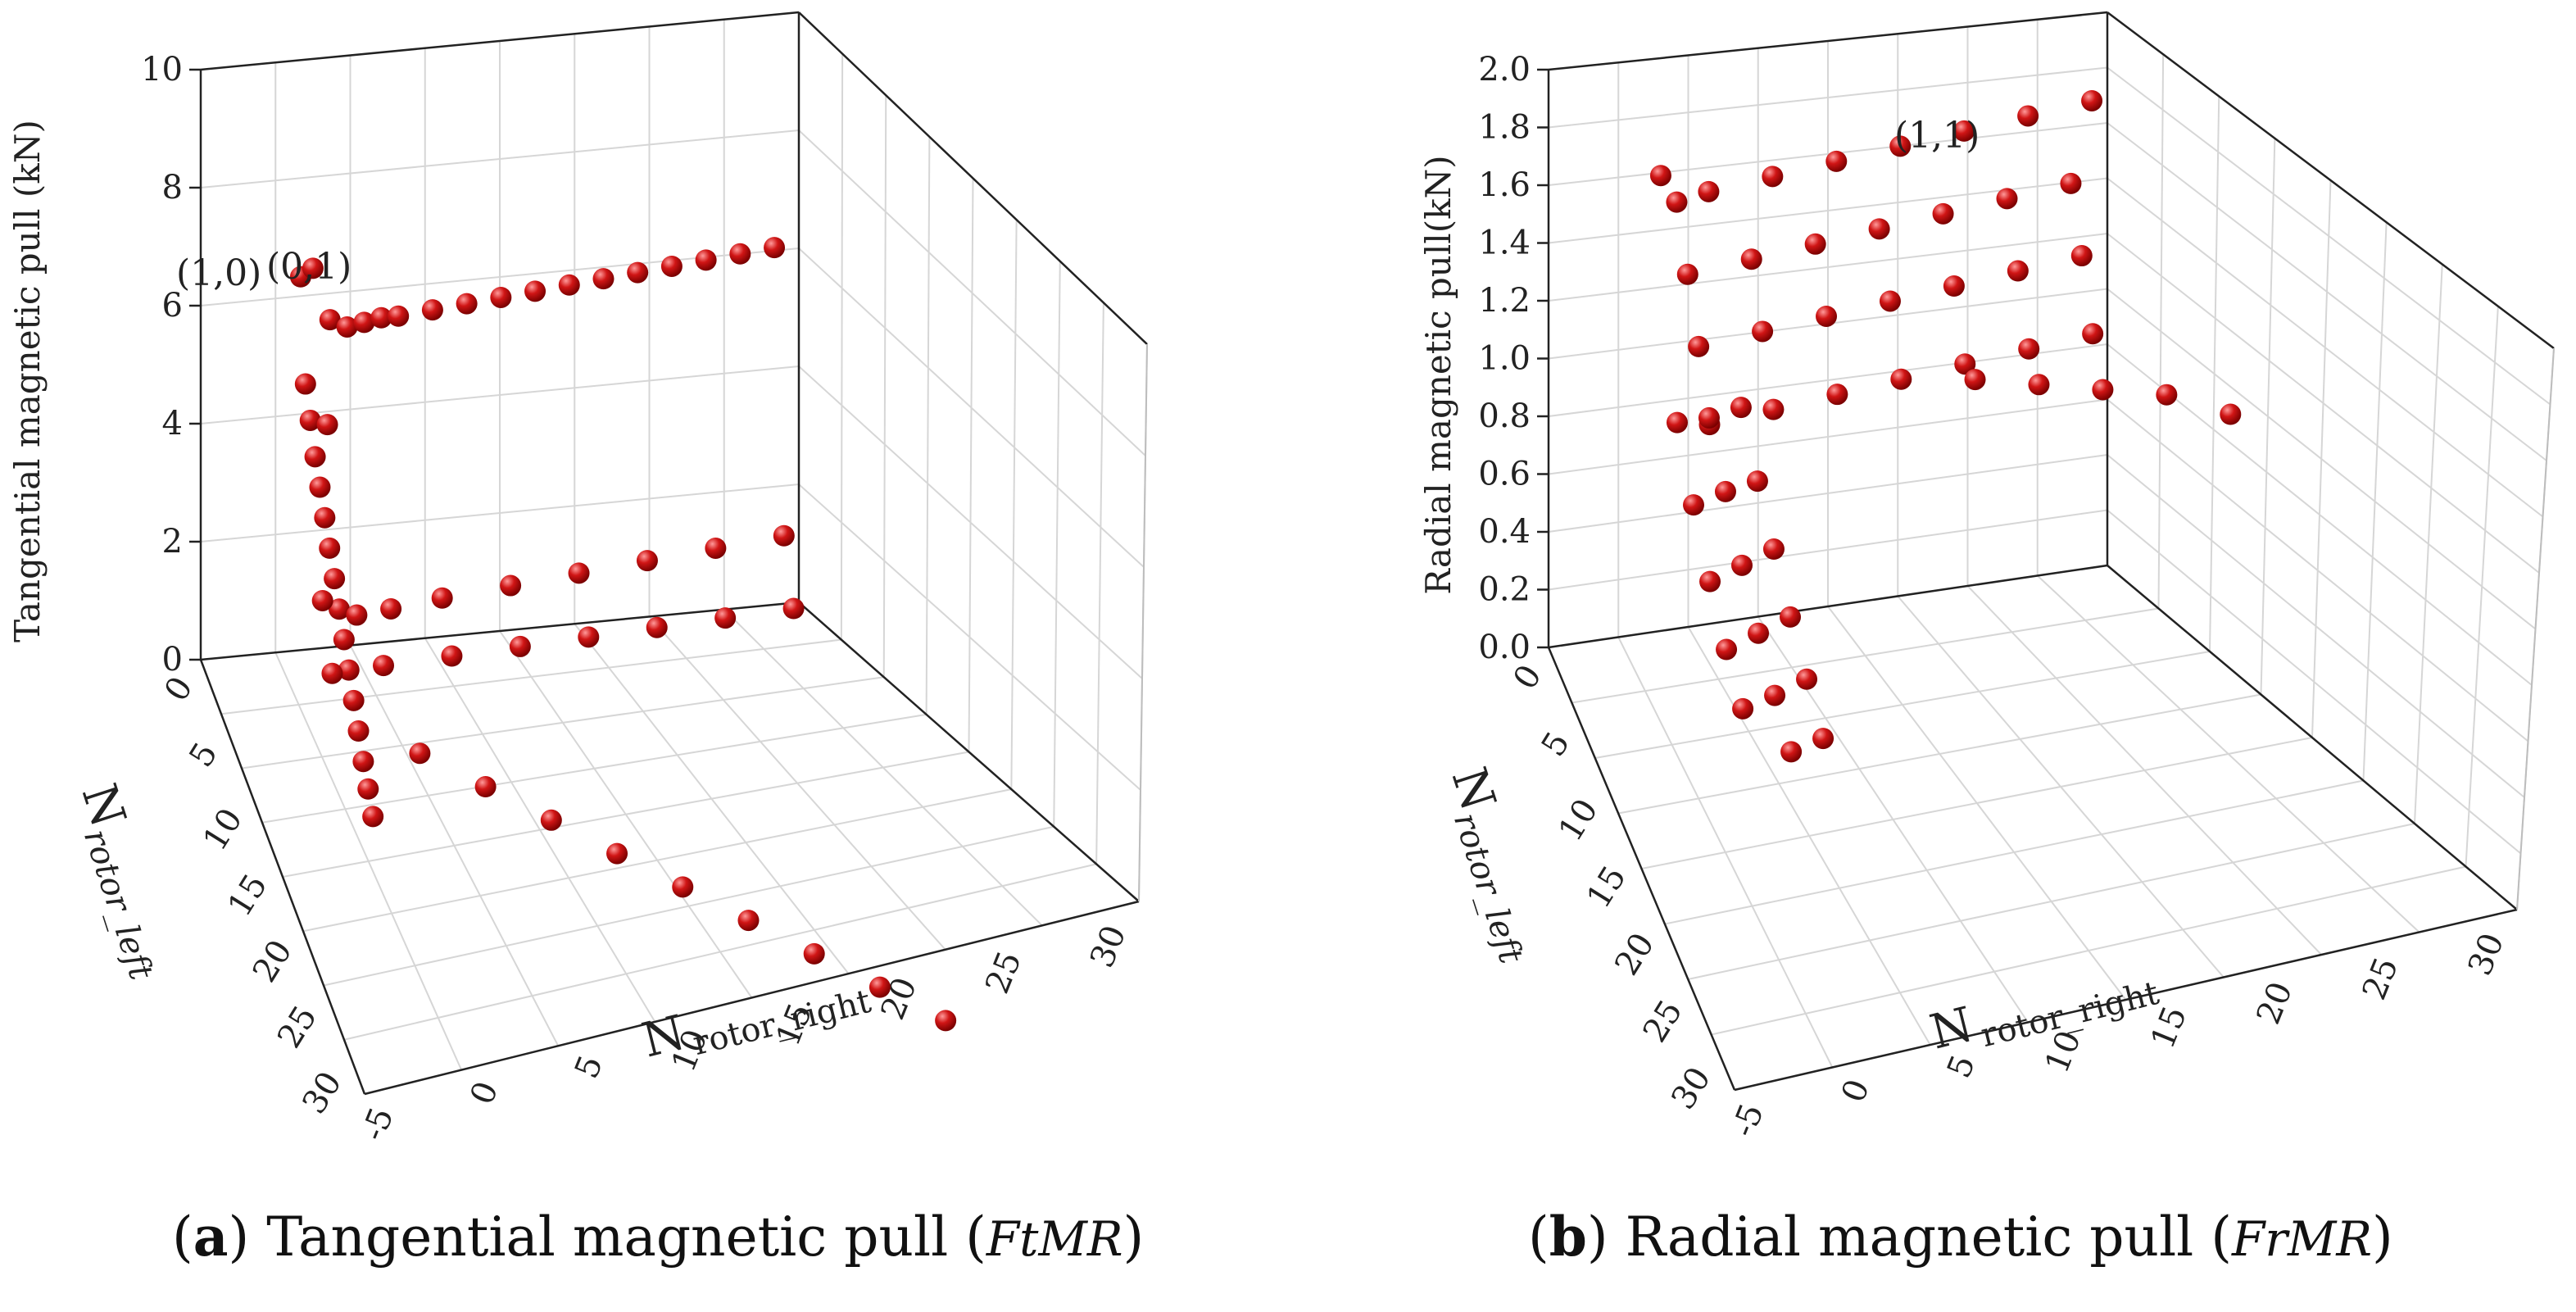 This screenshot has height=1312, width=2576. What do you see at coordinates (589, 1067) in the screenshot?
I see `x-tick-label: 5` at bounding box center [589, 1067].